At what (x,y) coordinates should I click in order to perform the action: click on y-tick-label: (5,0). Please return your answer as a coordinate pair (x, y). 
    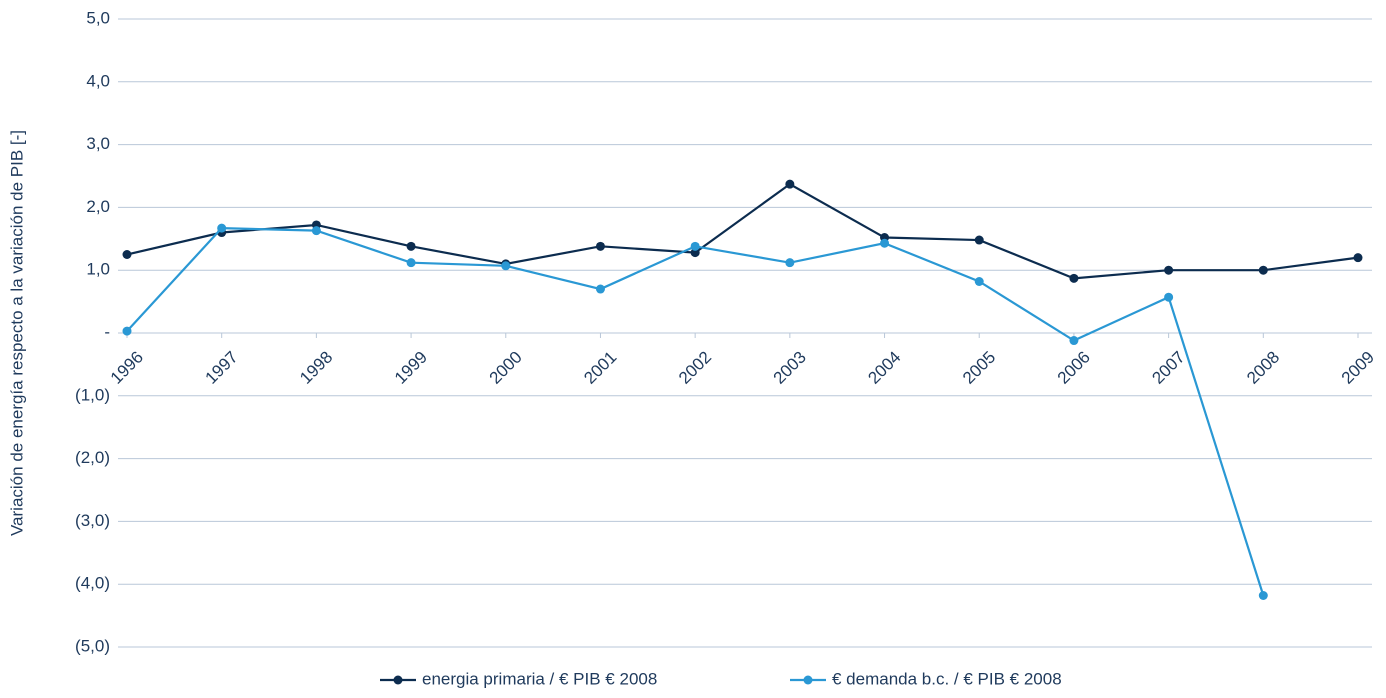
    Looking at the image, I should click on (92, 645).